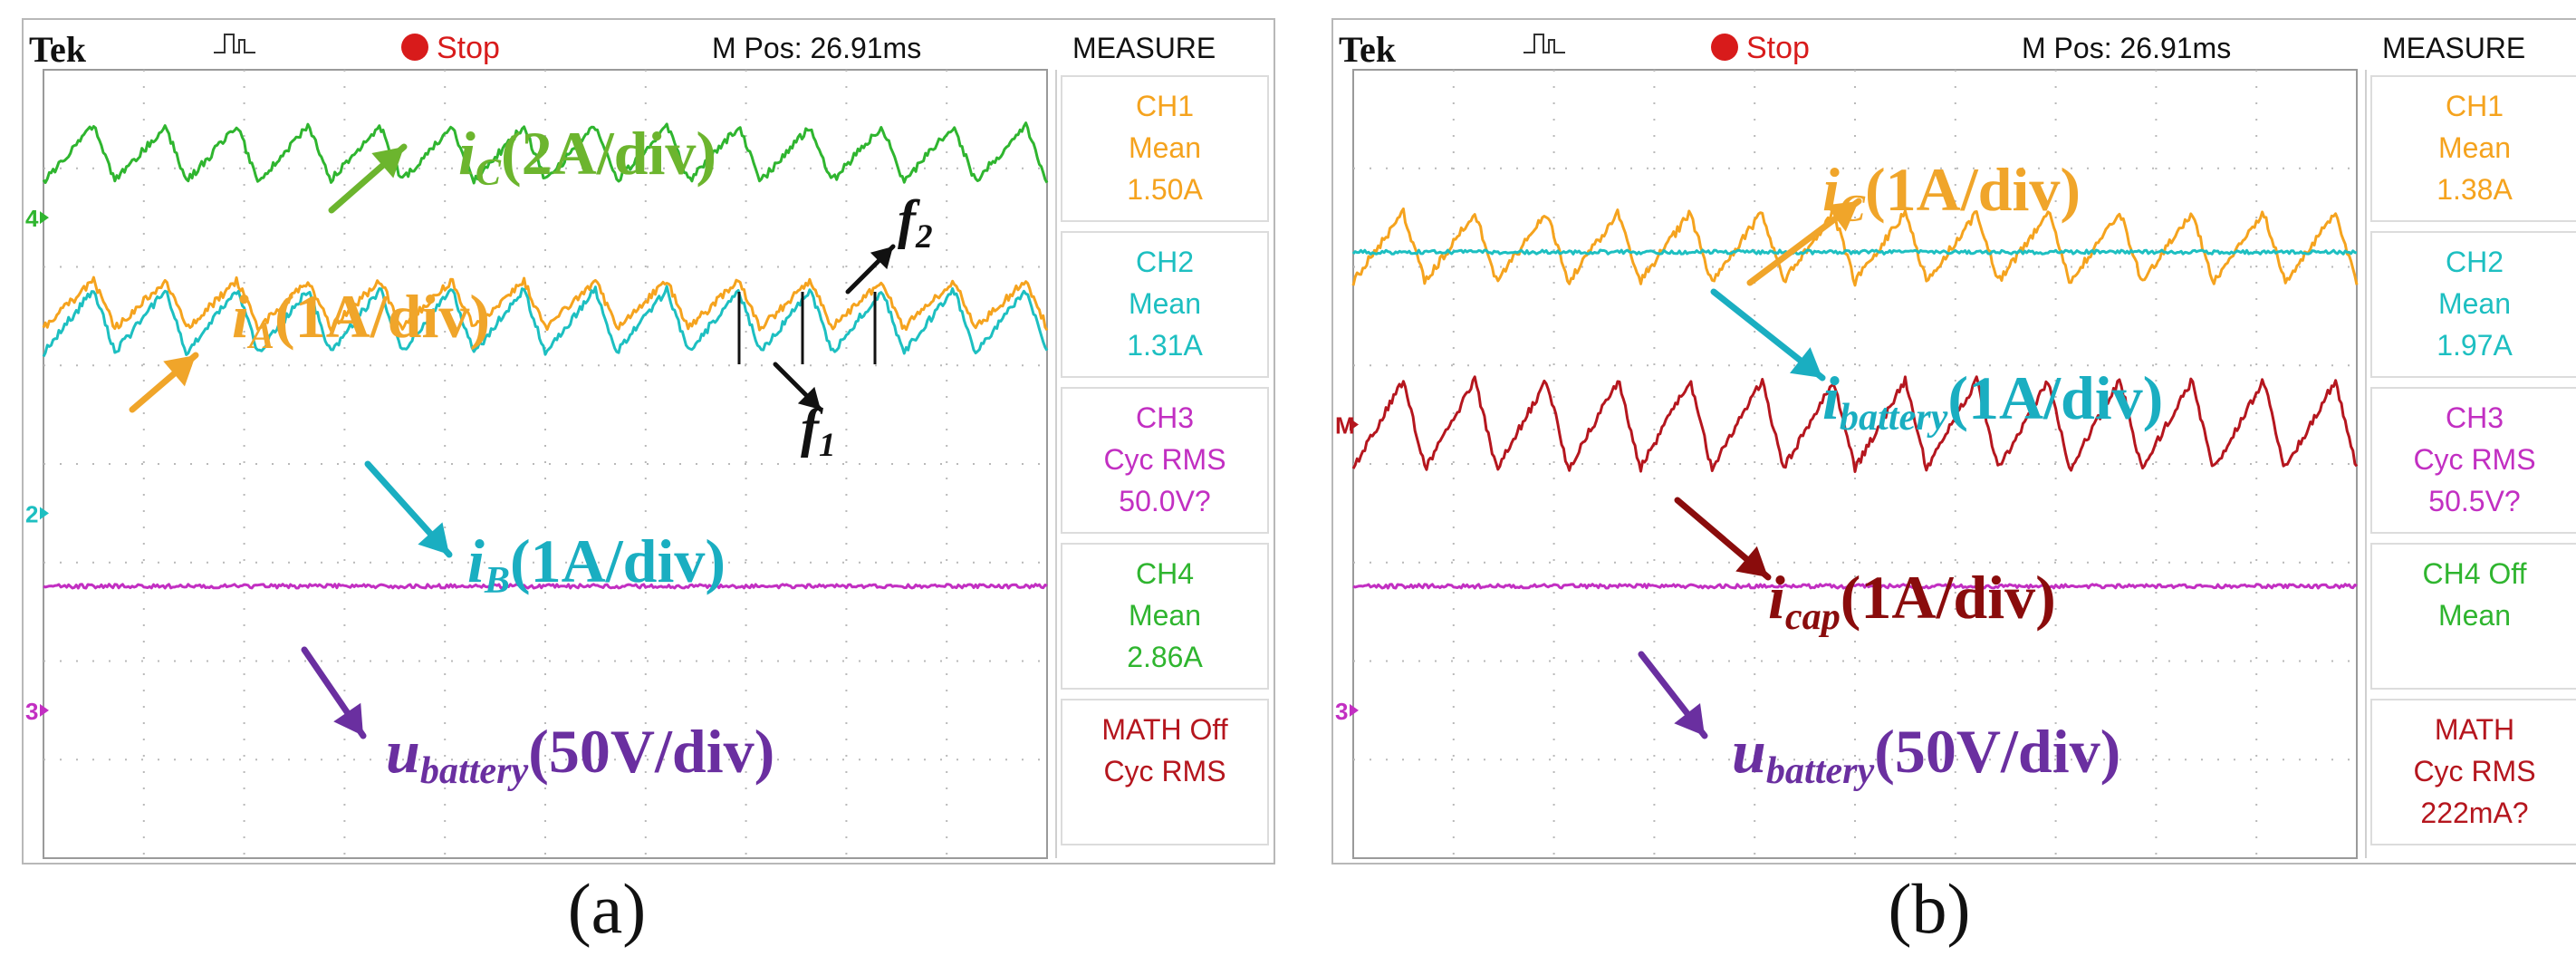 The width and height of the screenshot is (2576, 966). What do you see at coordinates (1929, 908) in the screenshot?
I see `caption-b: (b)` at bounding box center [1929, 908].